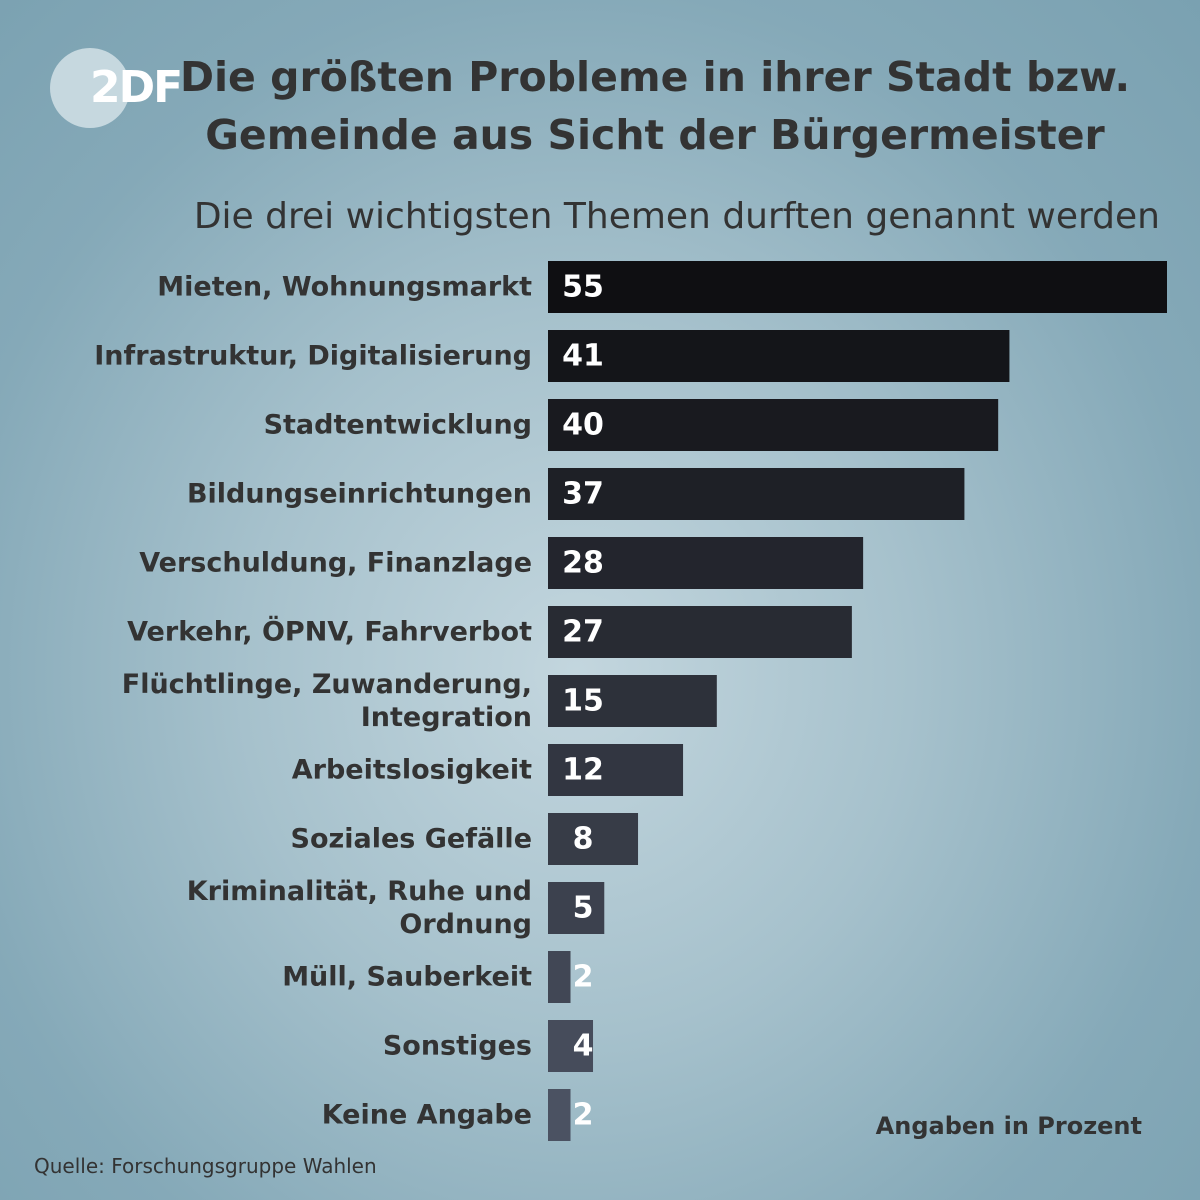 The height and width of the screenshot is (1200, 1200). I want to click on source-note: Quelle: Forschungsgruppe Wahlen, so click(205, 1166).